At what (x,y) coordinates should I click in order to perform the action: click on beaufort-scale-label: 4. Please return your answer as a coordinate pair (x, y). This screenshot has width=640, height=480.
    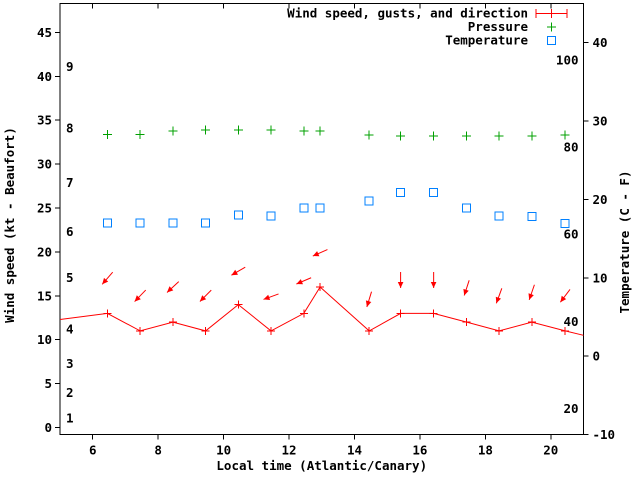
    Looking at the image, I should click on (70, 329).